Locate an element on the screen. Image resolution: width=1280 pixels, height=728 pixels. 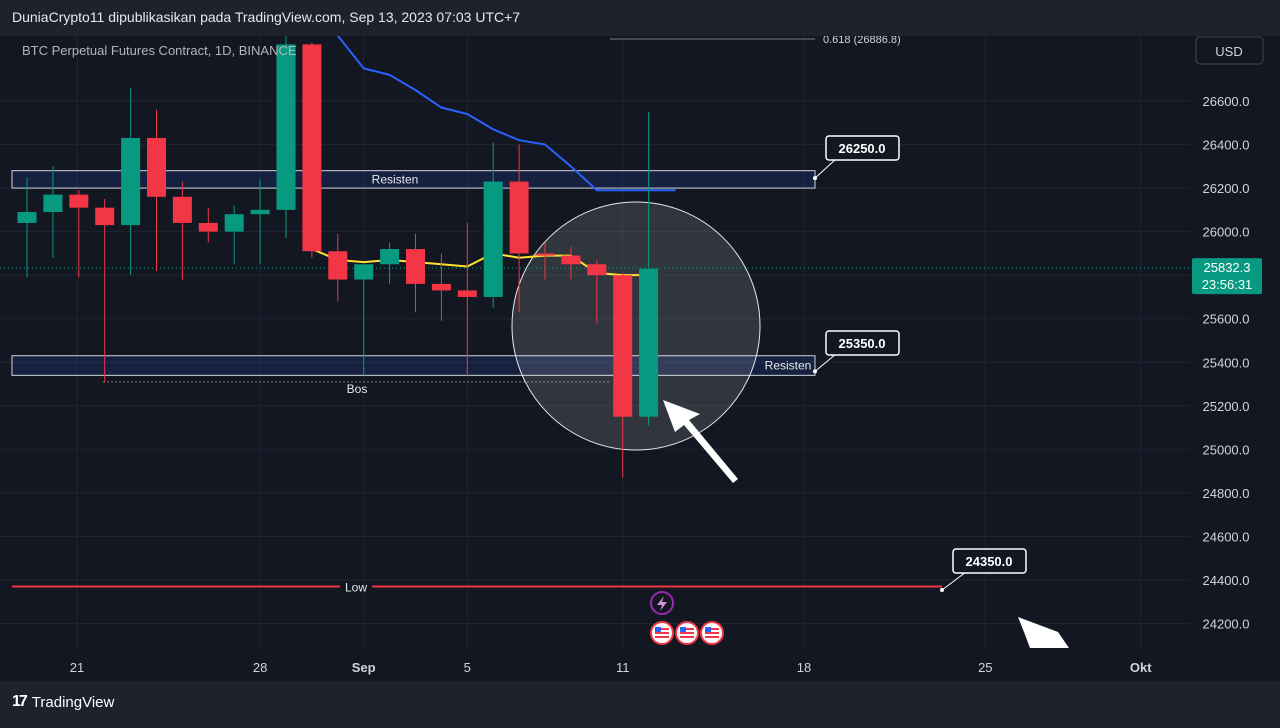
x-tick-label: Sep is located at coordinates (364, 667).